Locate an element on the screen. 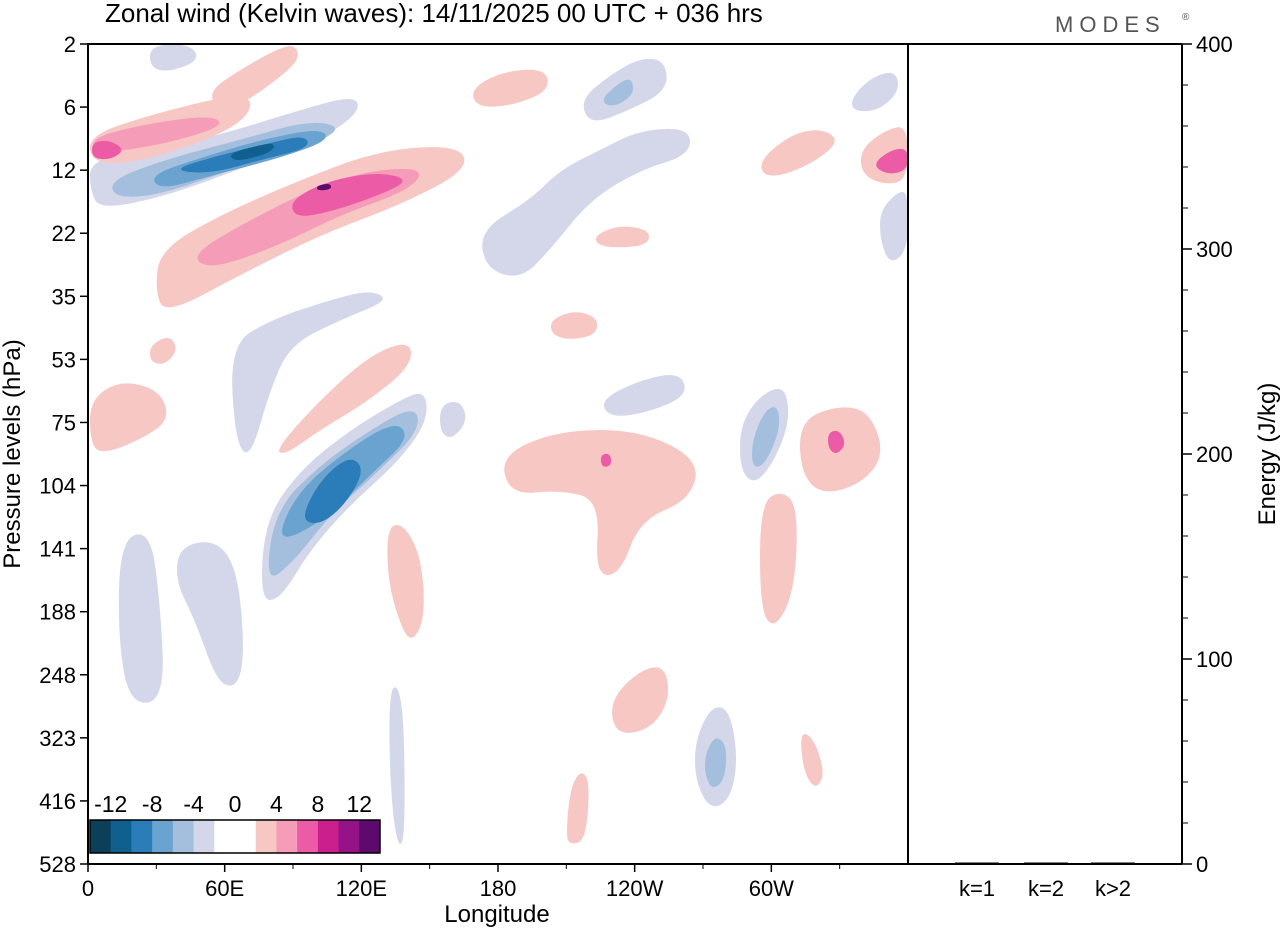  x-tick-label: 180 is located at coordinates (498, 888).